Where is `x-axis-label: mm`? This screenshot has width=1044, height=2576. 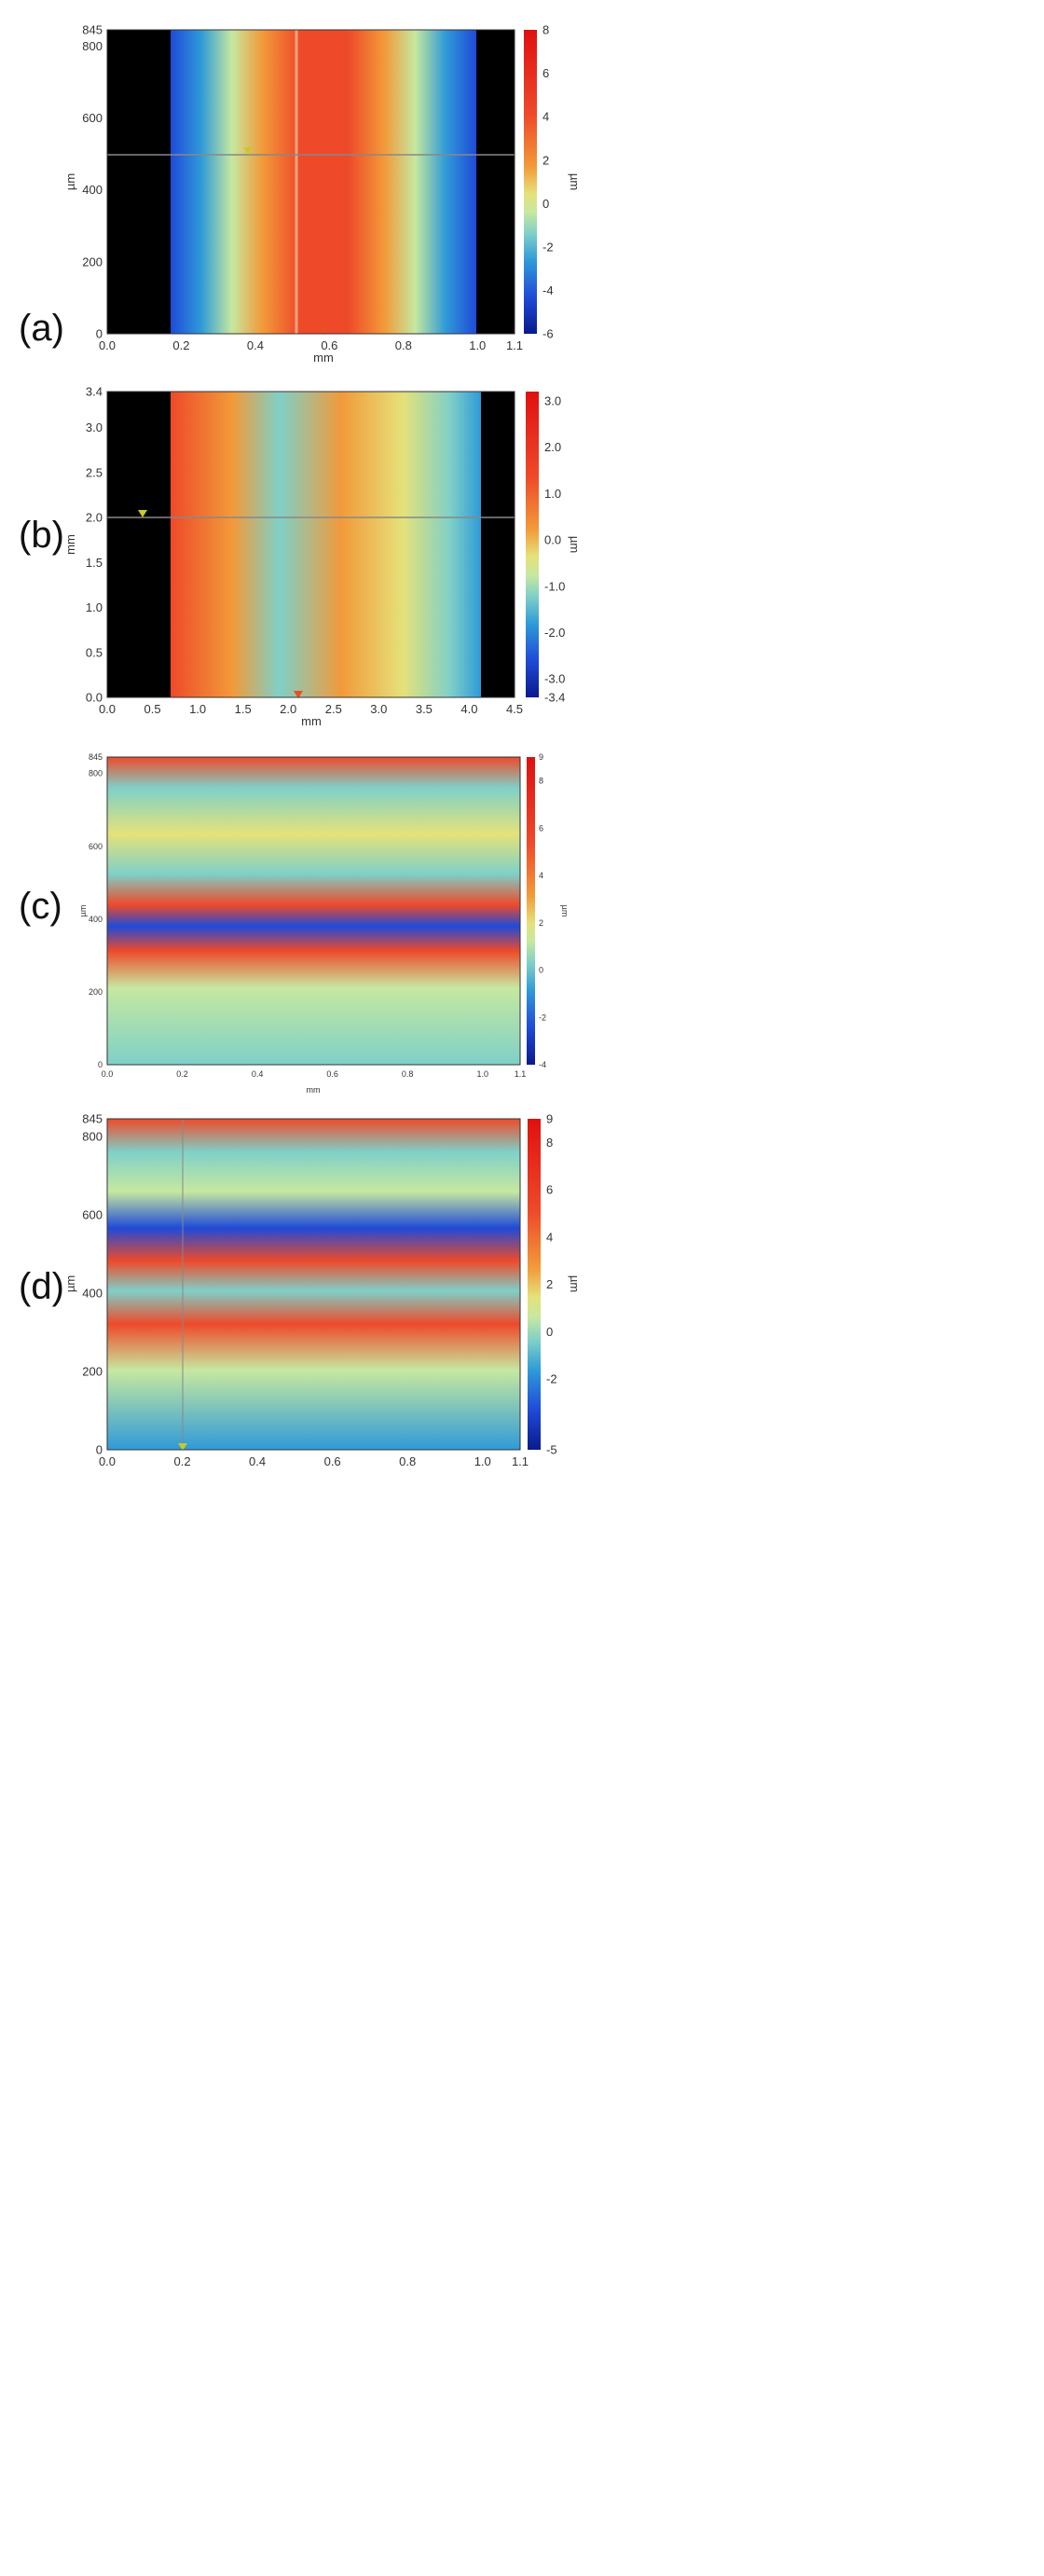
x-axis-label: mm is located at coordinates (311, 721).